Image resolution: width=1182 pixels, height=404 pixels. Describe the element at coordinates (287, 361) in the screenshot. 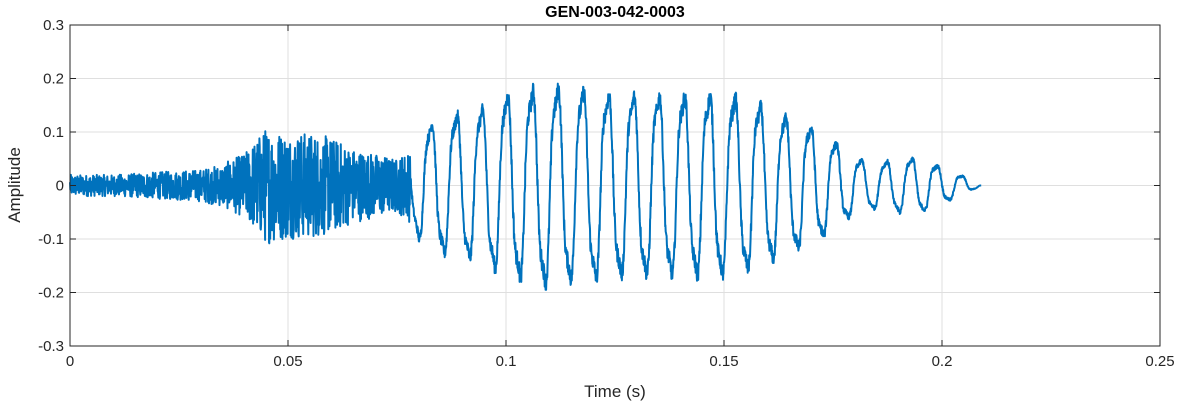

I see `x-tick-label: 0.05` at that location.